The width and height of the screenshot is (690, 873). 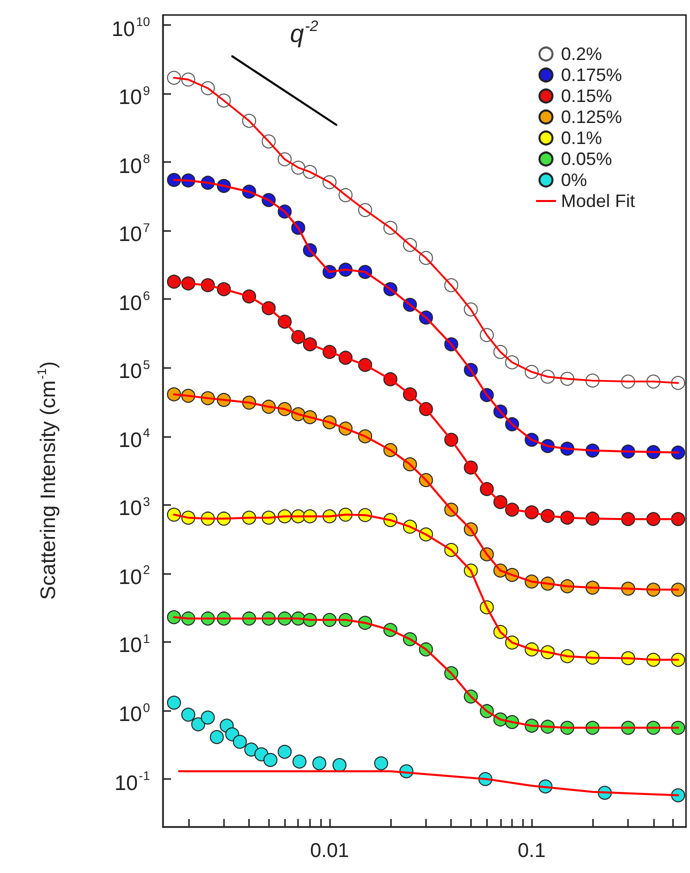 What do you see at coordinates (134, 302) in the screenshot?
I see `y-tick-label: 10$^{6}$` at bounding box center [134, 302].